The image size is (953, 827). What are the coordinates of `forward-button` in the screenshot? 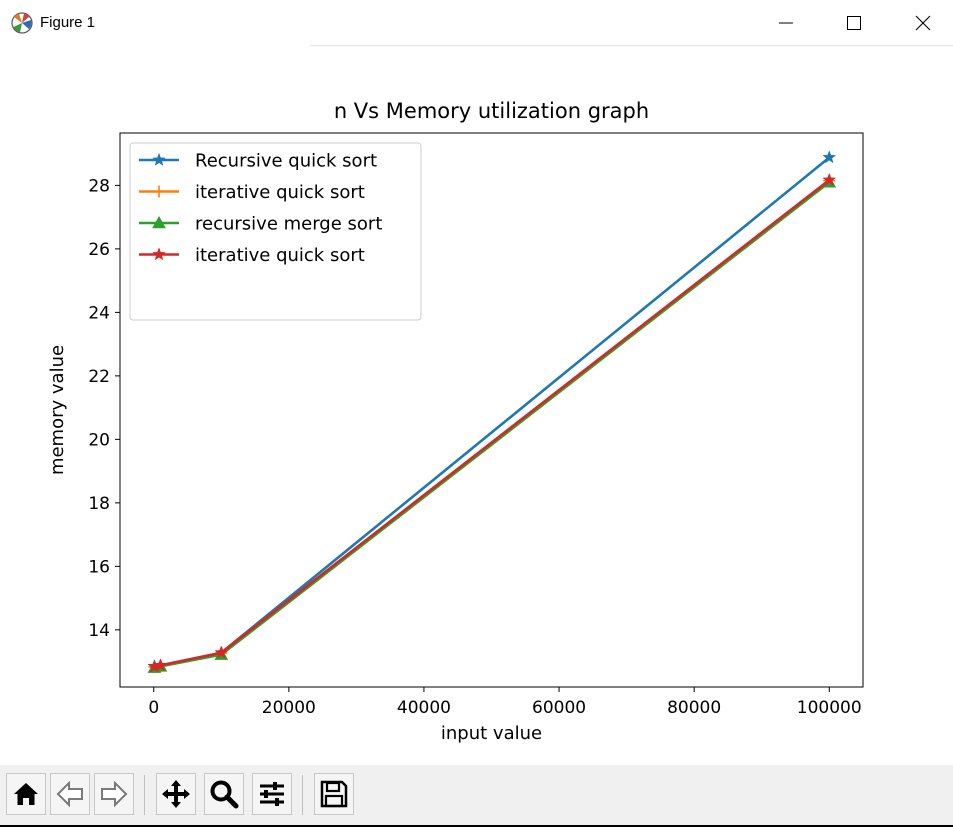 It's located at (114, 794).